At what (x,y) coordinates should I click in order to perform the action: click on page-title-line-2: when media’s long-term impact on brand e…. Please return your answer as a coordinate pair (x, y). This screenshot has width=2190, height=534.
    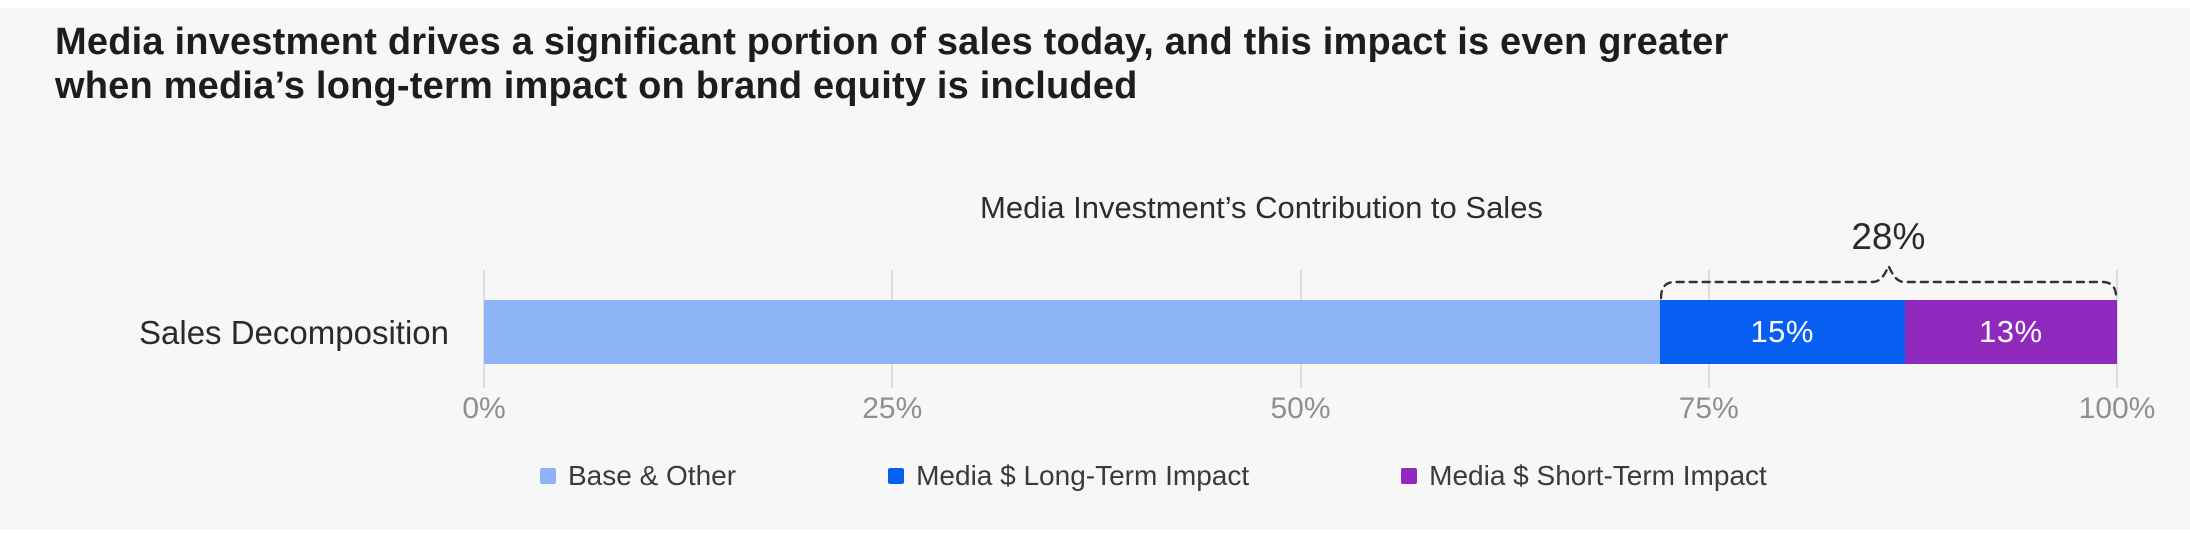
    Looking at the image, I should click on (596, 86).